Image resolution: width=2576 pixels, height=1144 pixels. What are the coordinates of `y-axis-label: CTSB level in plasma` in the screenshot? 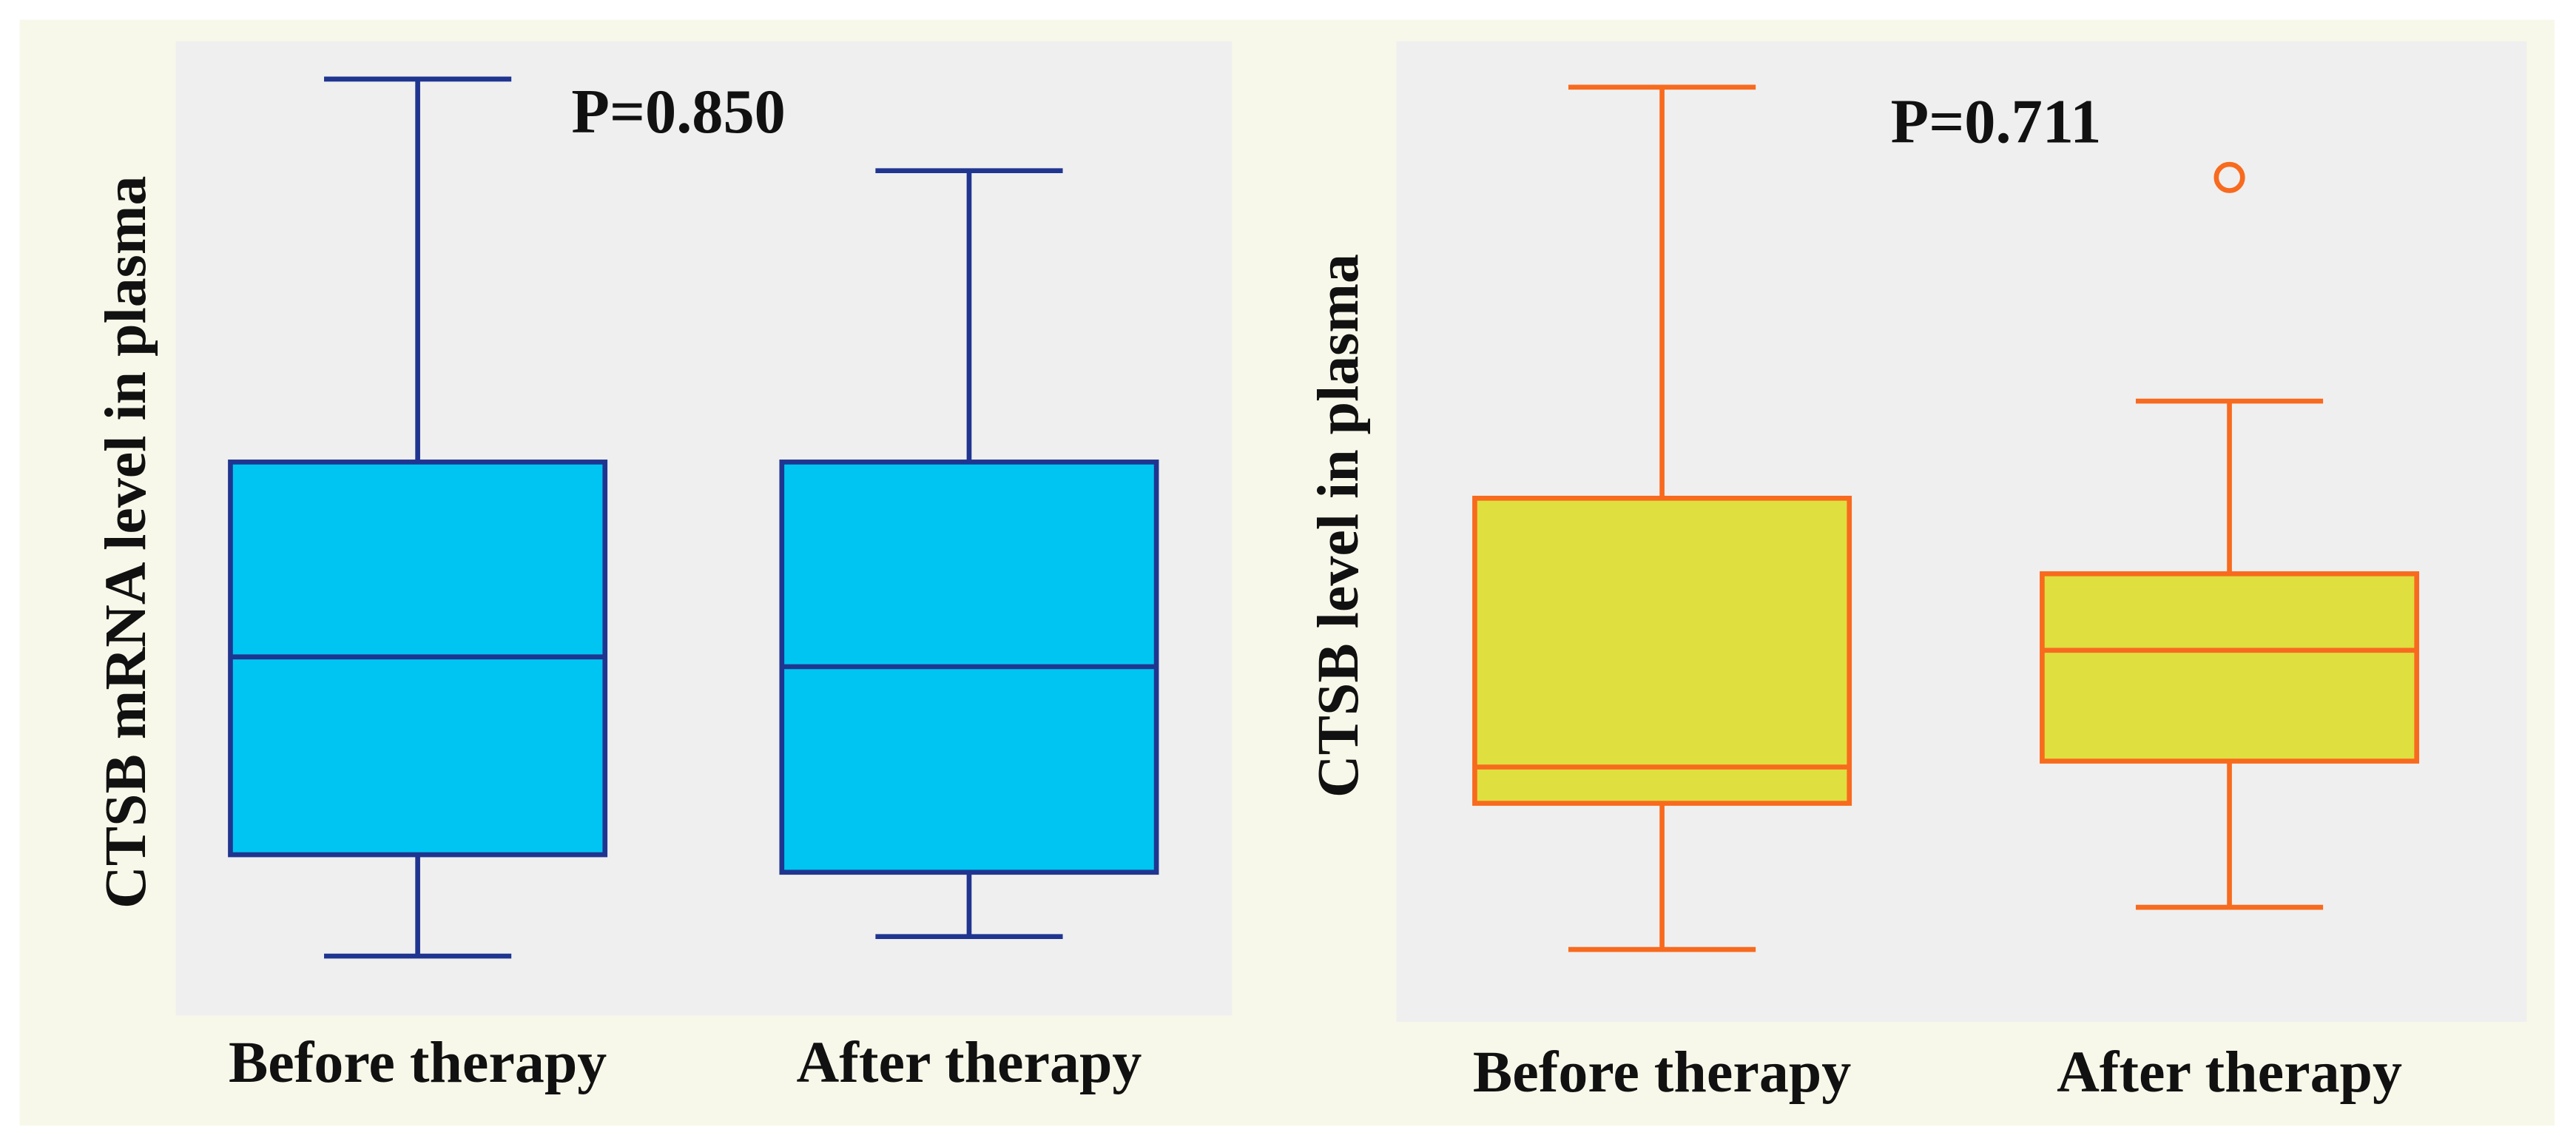 It's located at (1338, 526).